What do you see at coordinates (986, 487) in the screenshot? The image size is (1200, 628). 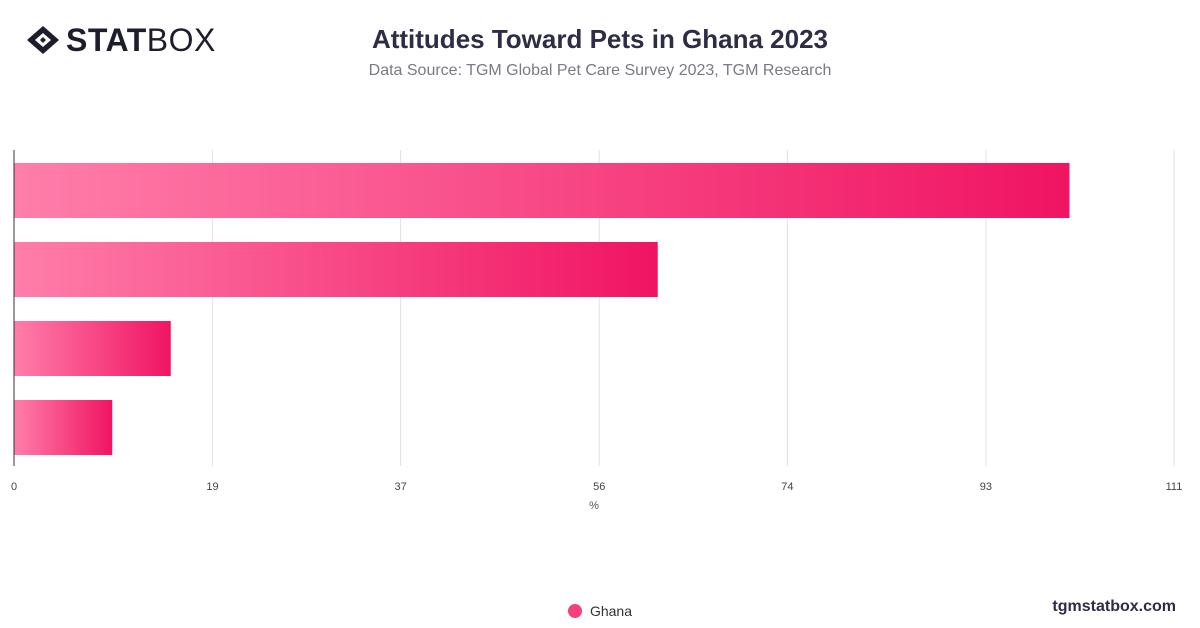 I see `x-tick-label: 93` at bounding box center [986, 487].